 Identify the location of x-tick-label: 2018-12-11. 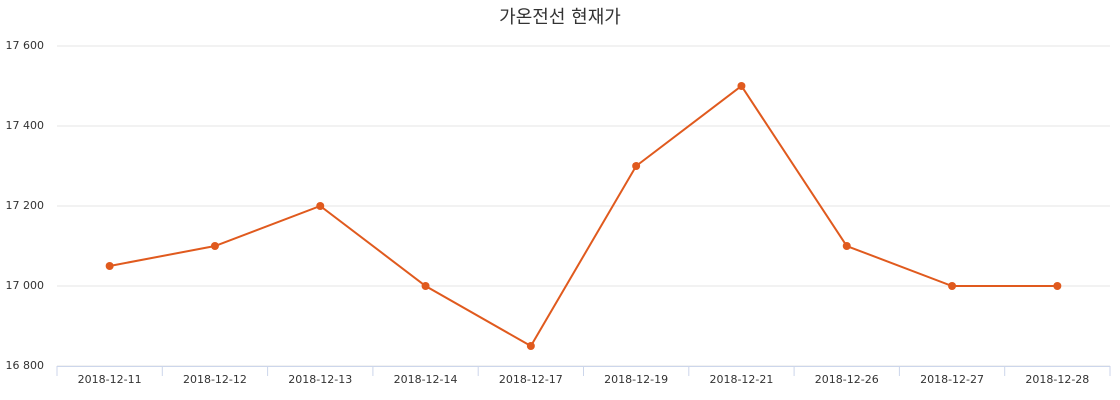
(110, 379).